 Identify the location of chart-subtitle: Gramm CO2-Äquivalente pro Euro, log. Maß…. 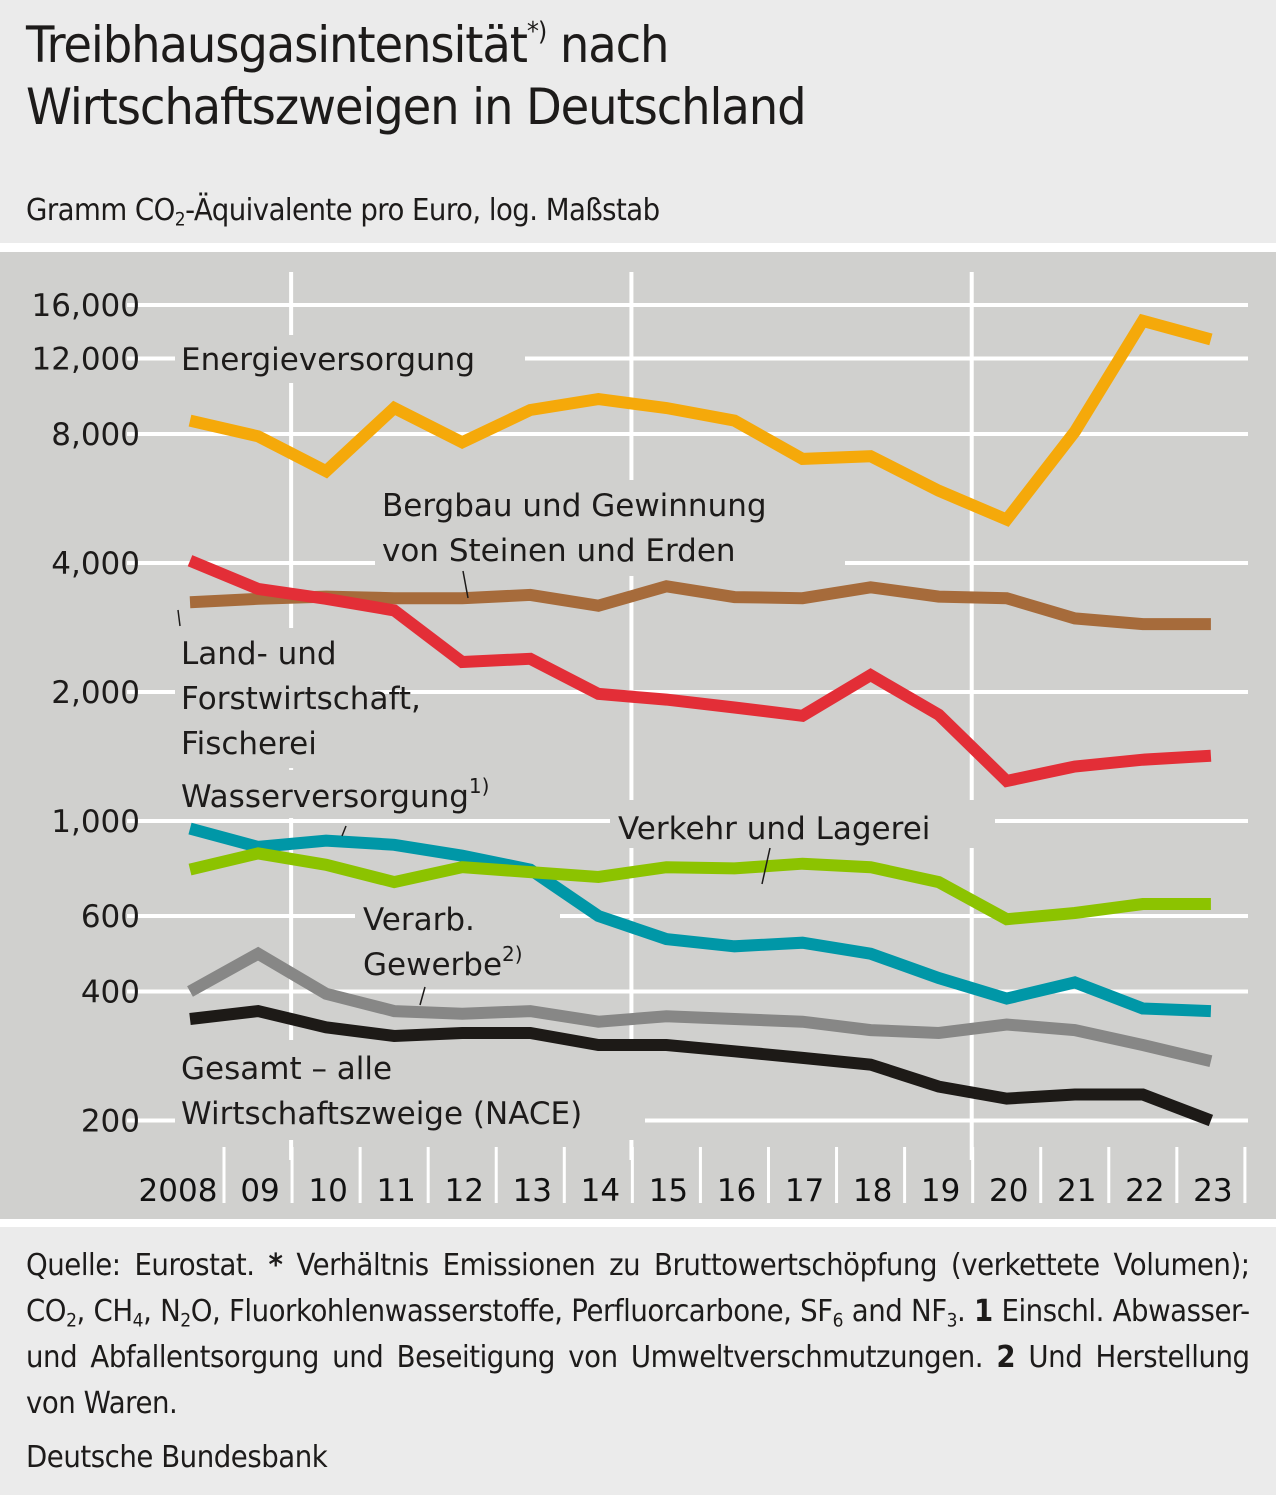
(343, 212).